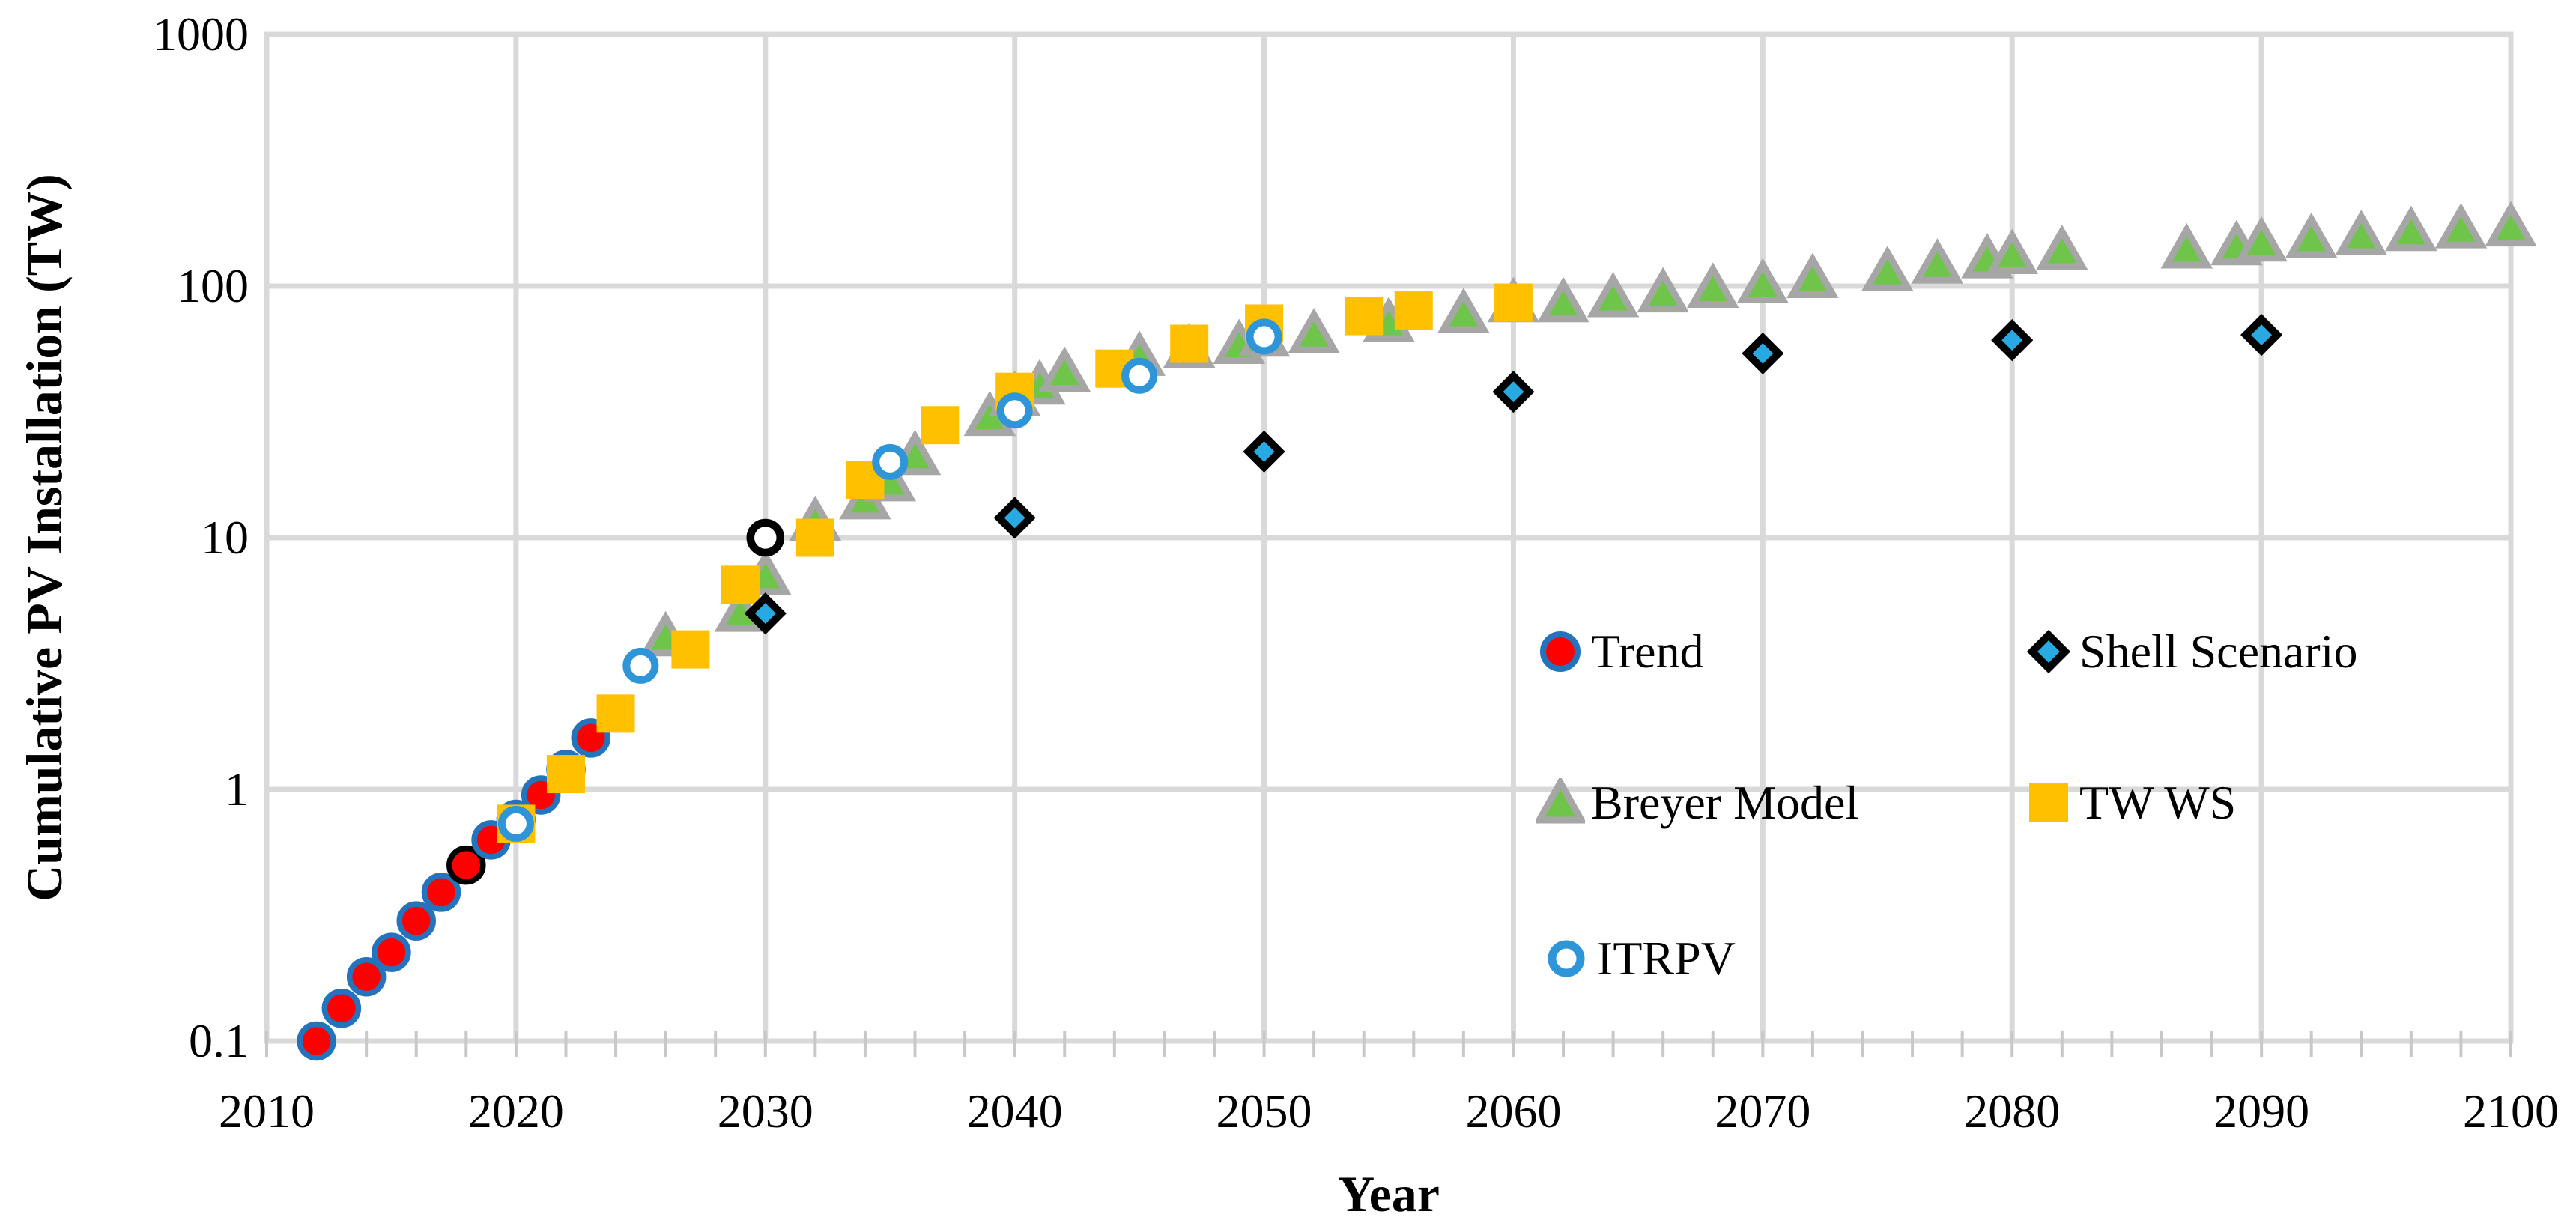 This screenshot has height=1232, width=2576. I want to click on x-tick-label: 2080, so click(2012, 1111).